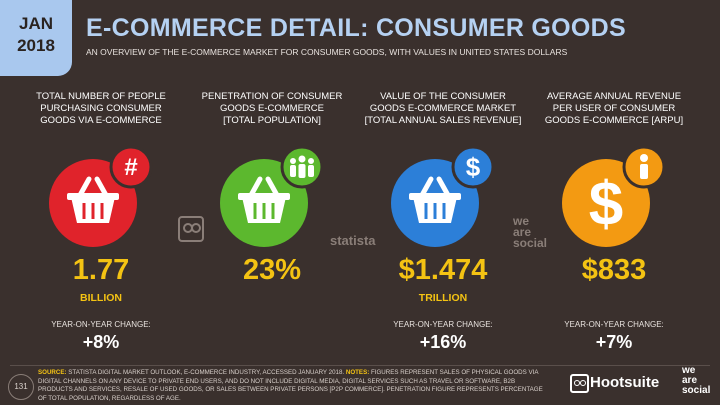 This screenshot has width=720, height=405. What do you see at coordinates (443, 342) in the screenshot?
I see `yoy-value: +16%` at bounding box center [443, 342].